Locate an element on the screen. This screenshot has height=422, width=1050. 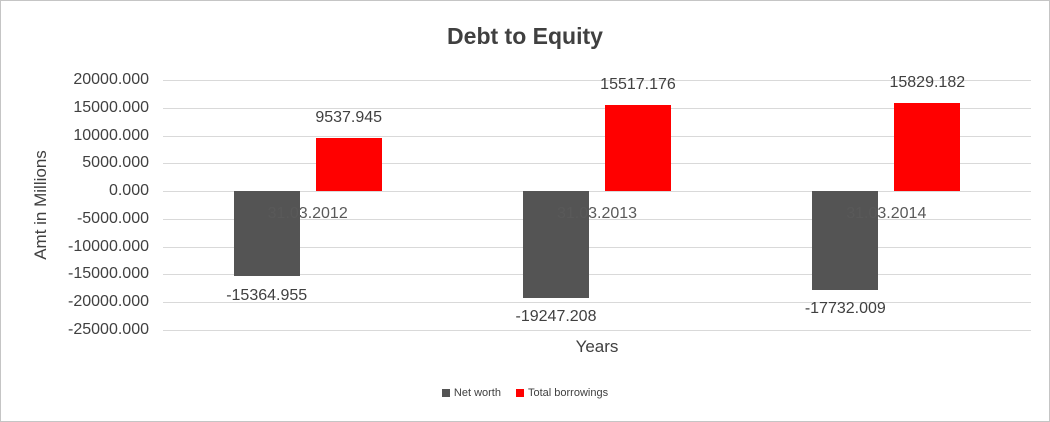
y-tick-label: -25000.000 is located at coordinates (108, 329).